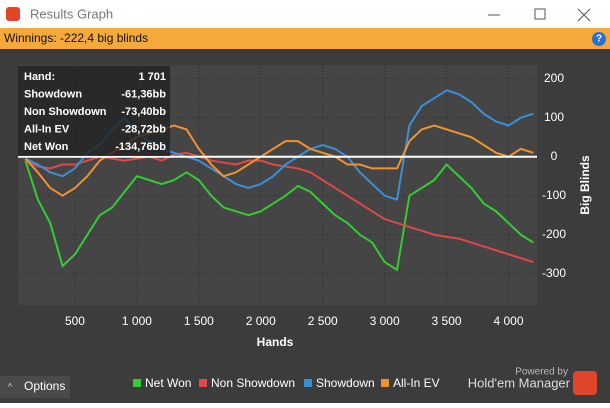  I want to click on tooltip-label: Non Showdown, so click(65, 112).